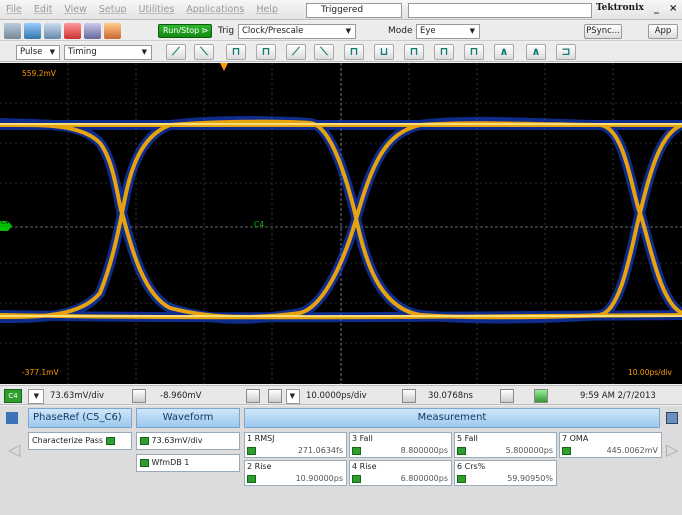 Image resolution: width=682 pixels, height=515 pixels. I want to click on waveform-db-cell: WfmDB 1, so click(188, 463).